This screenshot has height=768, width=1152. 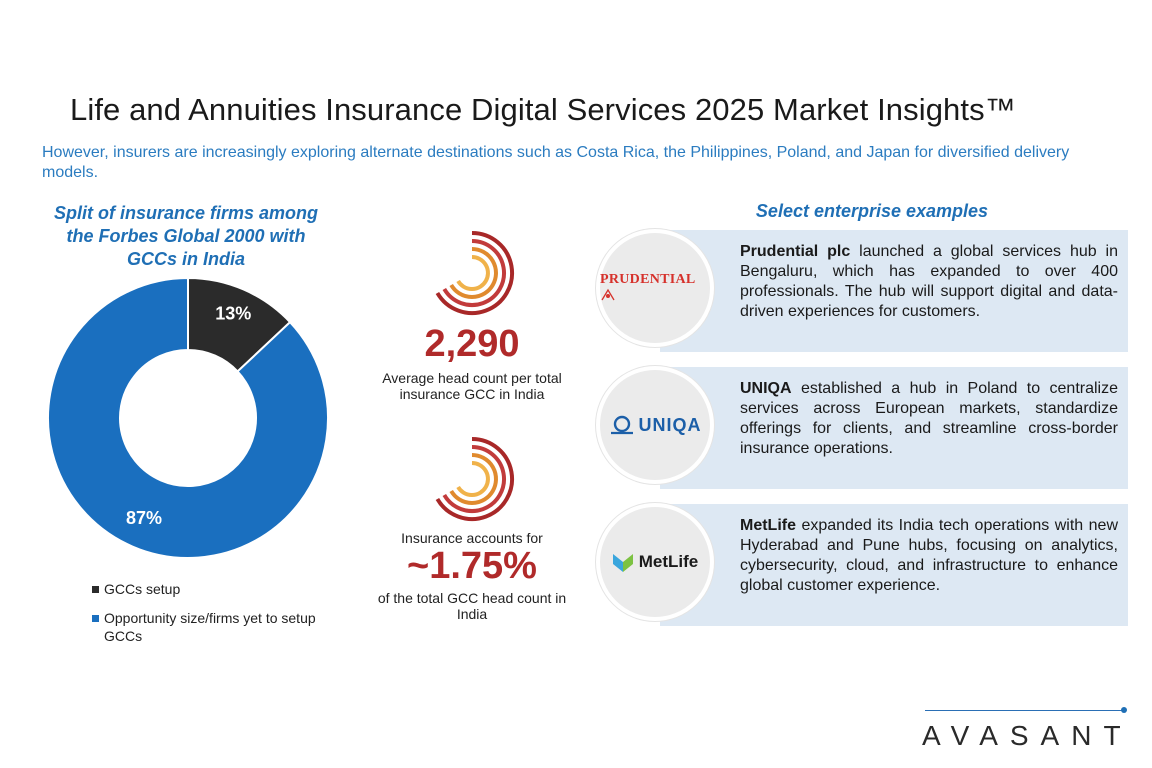 I want to click on prudential-logo: PRUDENTIAL, so click(x=655, y=288).